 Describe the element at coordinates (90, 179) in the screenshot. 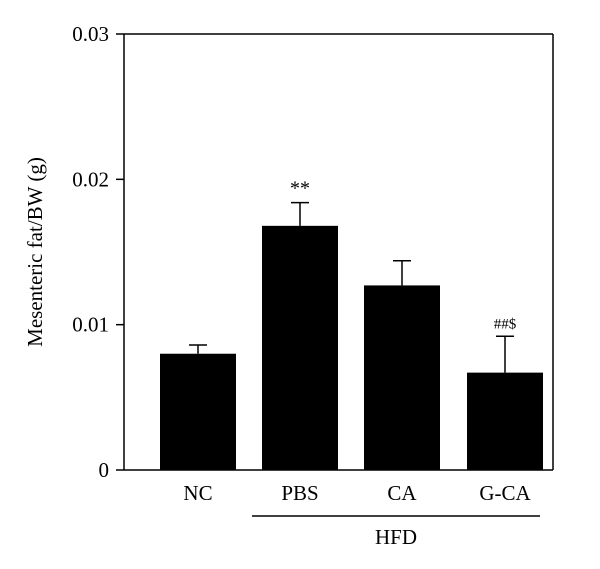

I see `y-tick-label: 0.02` at that location.